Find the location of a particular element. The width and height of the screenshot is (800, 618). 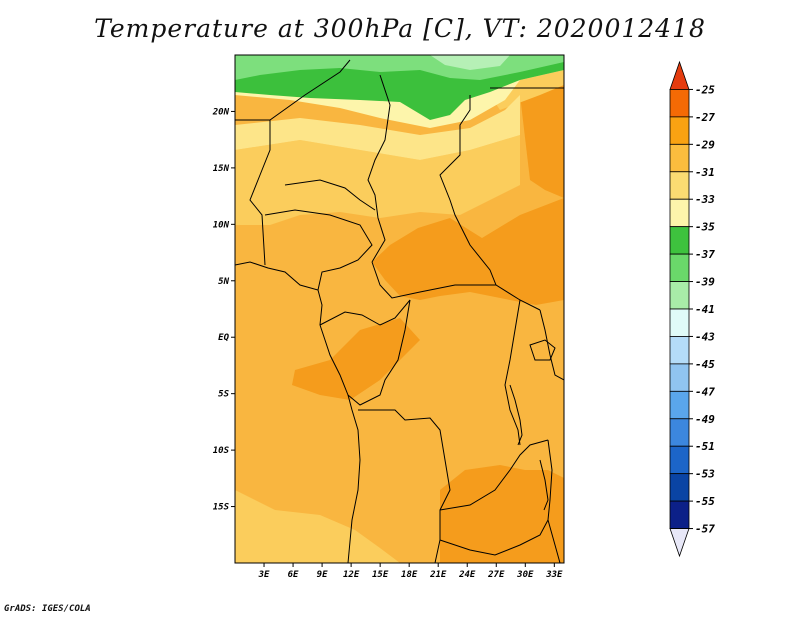

colorbar-label: -33 is located at coordinates (705, 199).